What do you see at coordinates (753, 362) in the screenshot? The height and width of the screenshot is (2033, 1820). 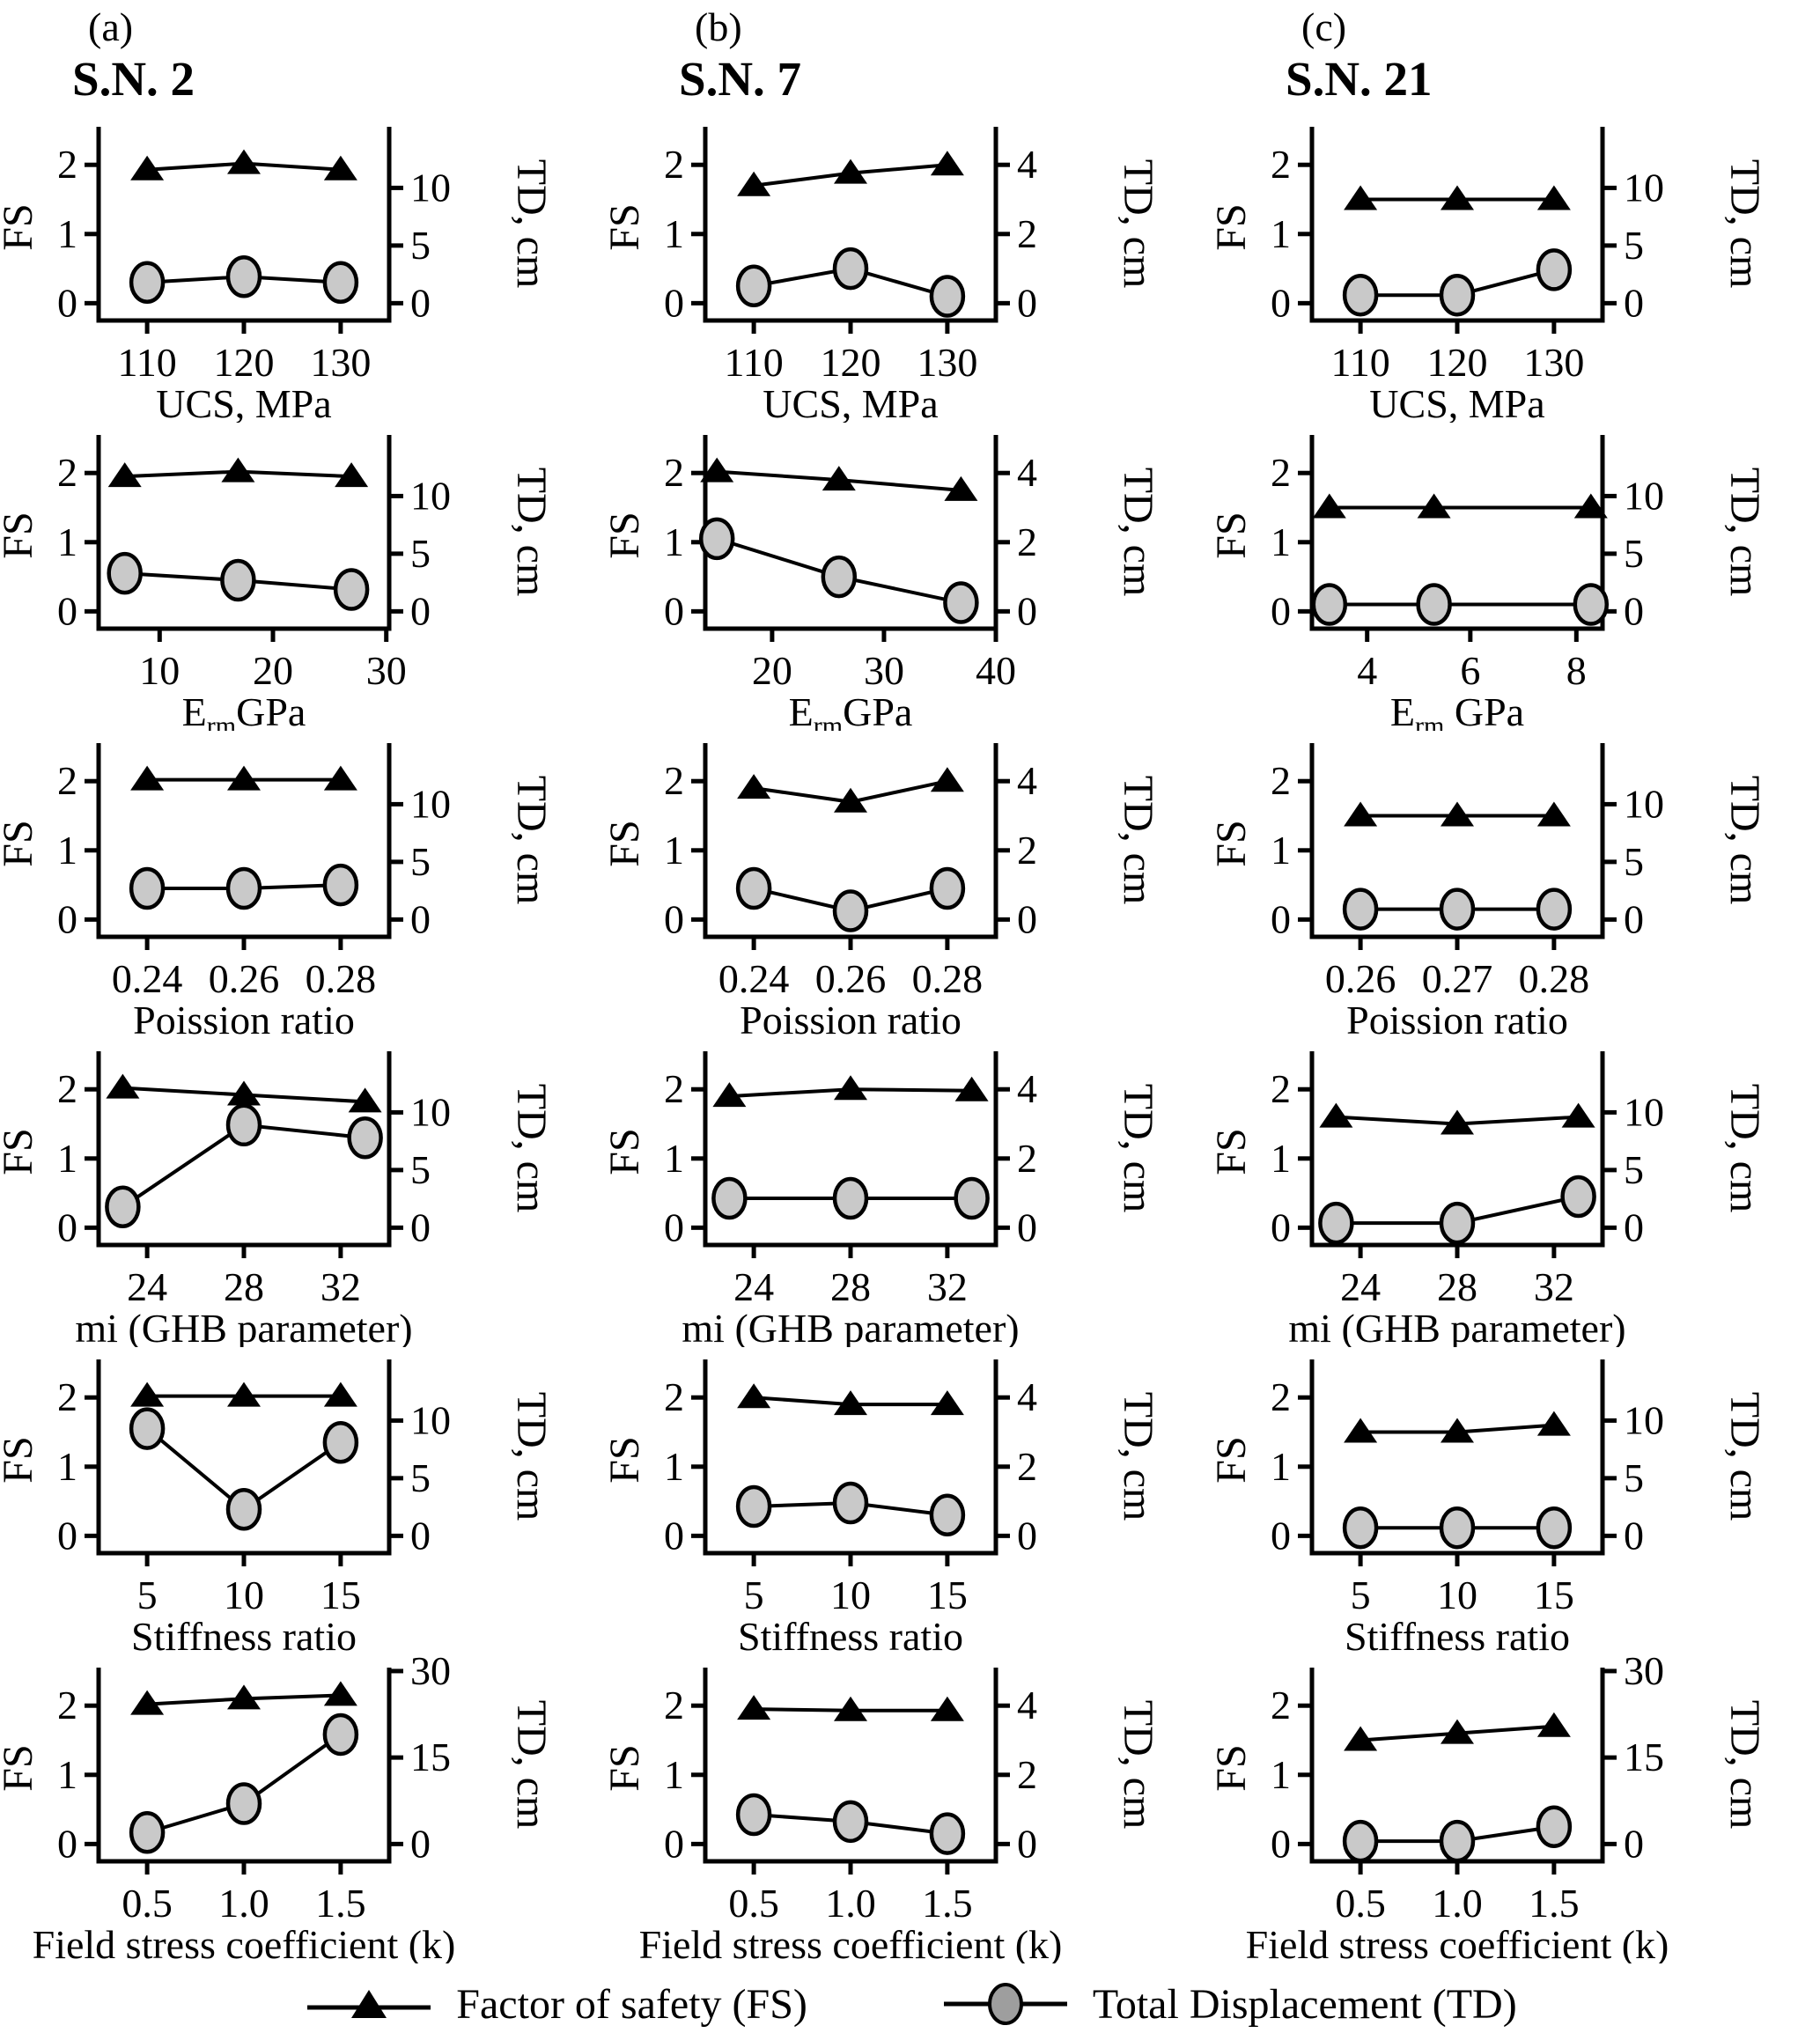 I see `x-tick-label: 110` at bounding box center [753, 362].